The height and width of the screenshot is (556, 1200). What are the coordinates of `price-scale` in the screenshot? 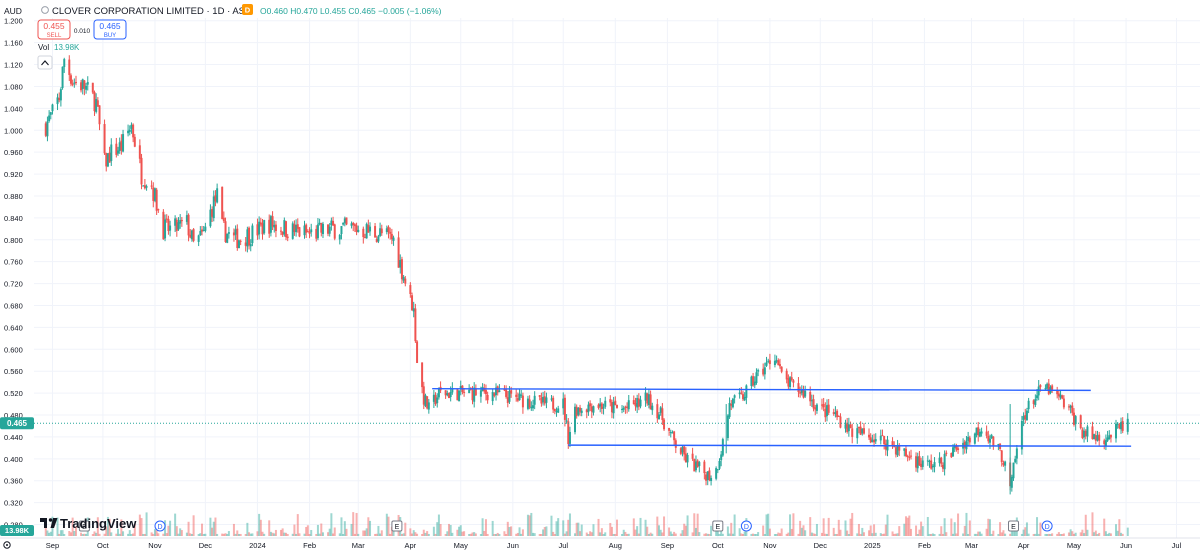 It's located at (17, 269).